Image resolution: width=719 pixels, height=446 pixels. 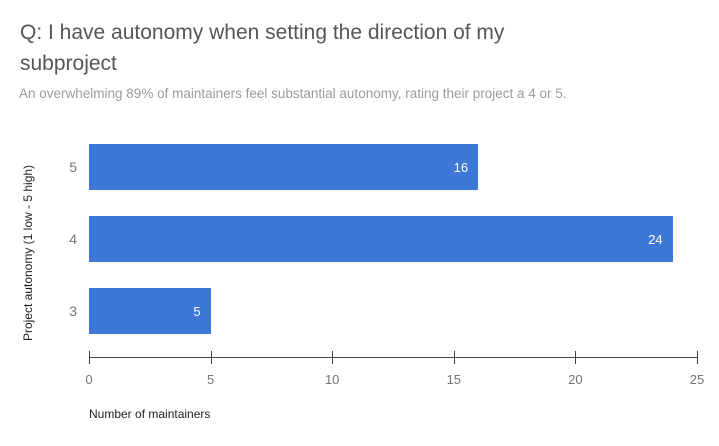 I want to click on category-label: 4, so click(x=73, y=239).